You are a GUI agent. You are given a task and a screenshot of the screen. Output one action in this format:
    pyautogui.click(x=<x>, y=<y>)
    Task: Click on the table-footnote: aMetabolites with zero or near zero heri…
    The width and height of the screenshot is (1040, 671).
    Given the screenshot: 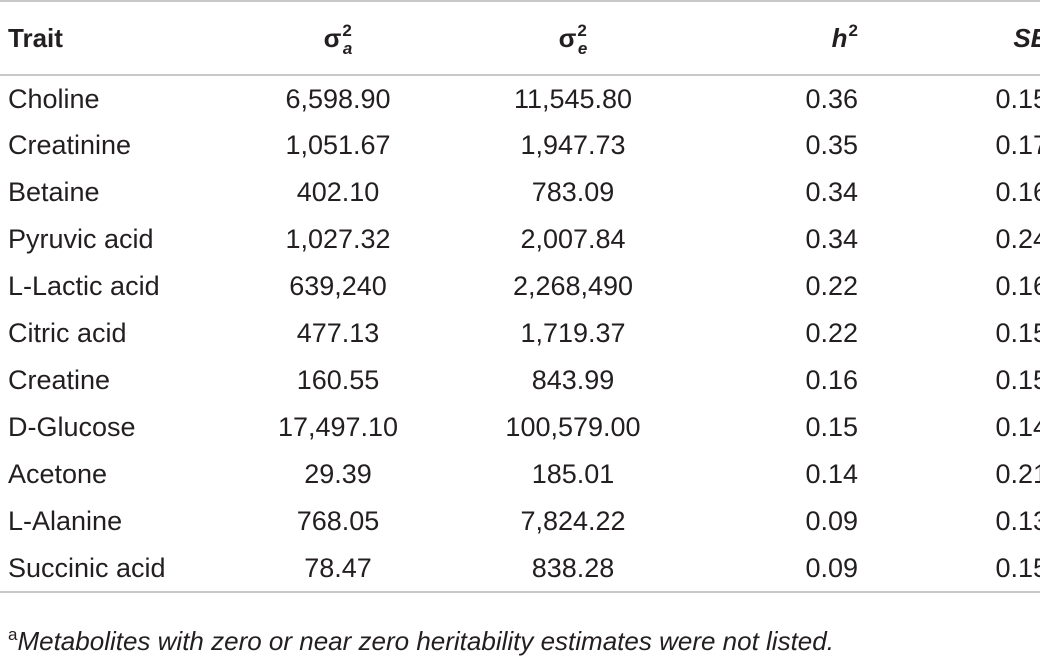 What is the action you would take?
    pyautogui.click(x=421, y=641)
    